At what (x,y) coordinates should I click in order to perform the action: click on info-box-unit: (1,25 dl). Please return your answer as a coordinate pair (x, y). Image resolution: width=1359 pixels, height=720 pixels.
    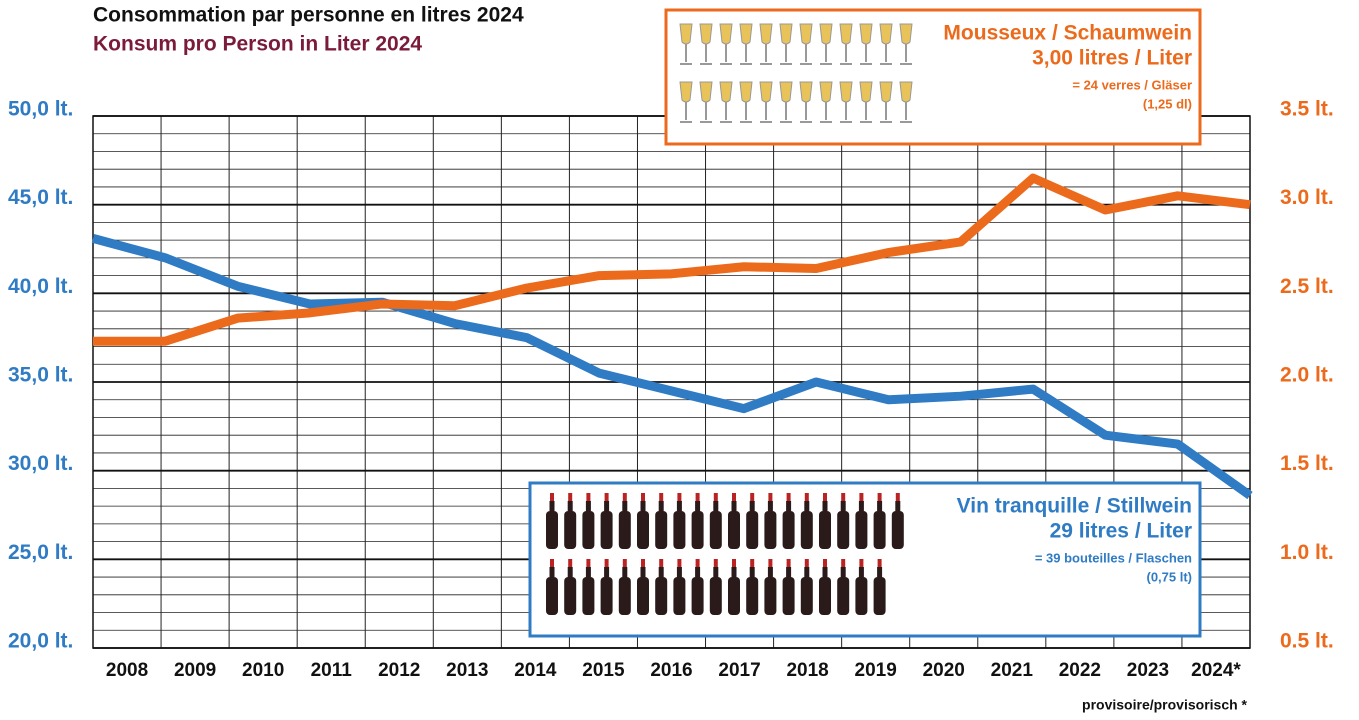
    Looking at the image, I should click on (1167, 103).